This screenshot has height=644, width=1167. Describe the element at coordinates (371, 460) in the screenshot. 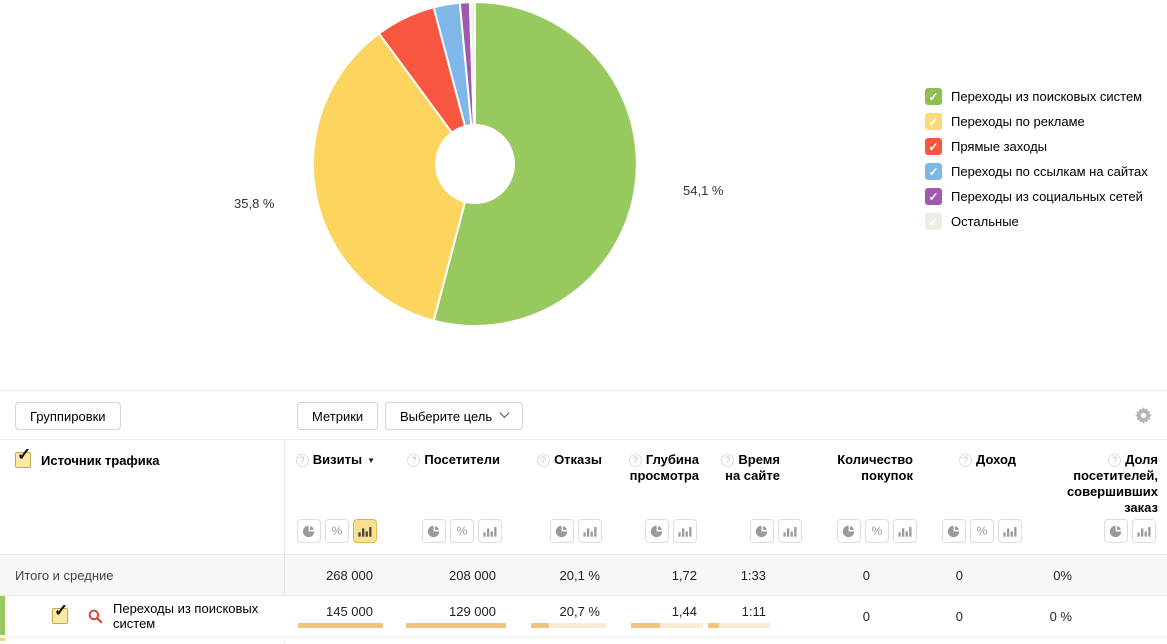

I see `sort-desc-icon: ▼` at that location.